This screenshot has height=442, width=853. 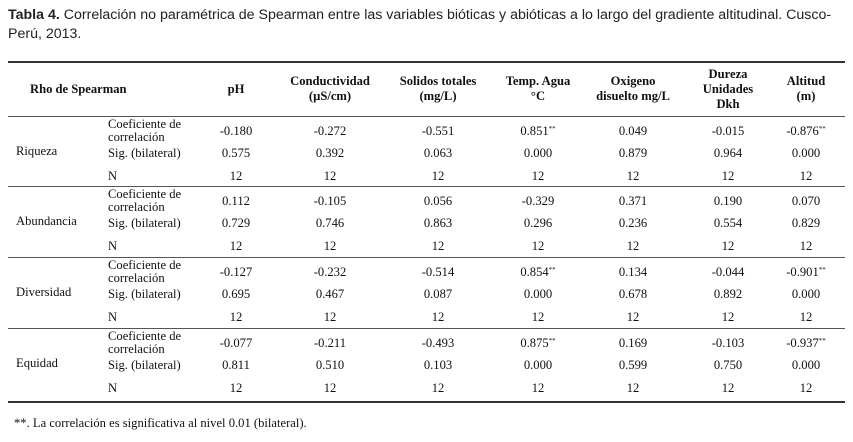 I want to click on coef-value: 0.851**, so click(x=538, y=130).